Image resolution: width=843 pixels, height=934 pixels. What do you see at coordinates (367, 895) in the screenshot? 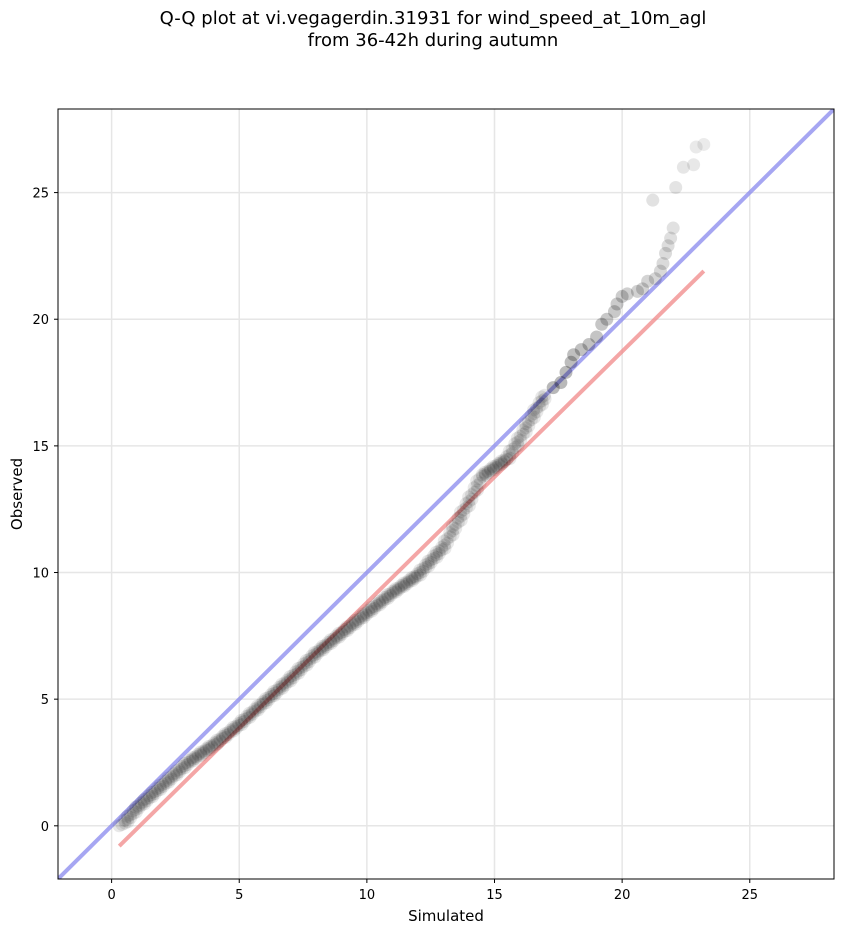
I see `x-tick-label: 10` at bounding box center [367, 895].